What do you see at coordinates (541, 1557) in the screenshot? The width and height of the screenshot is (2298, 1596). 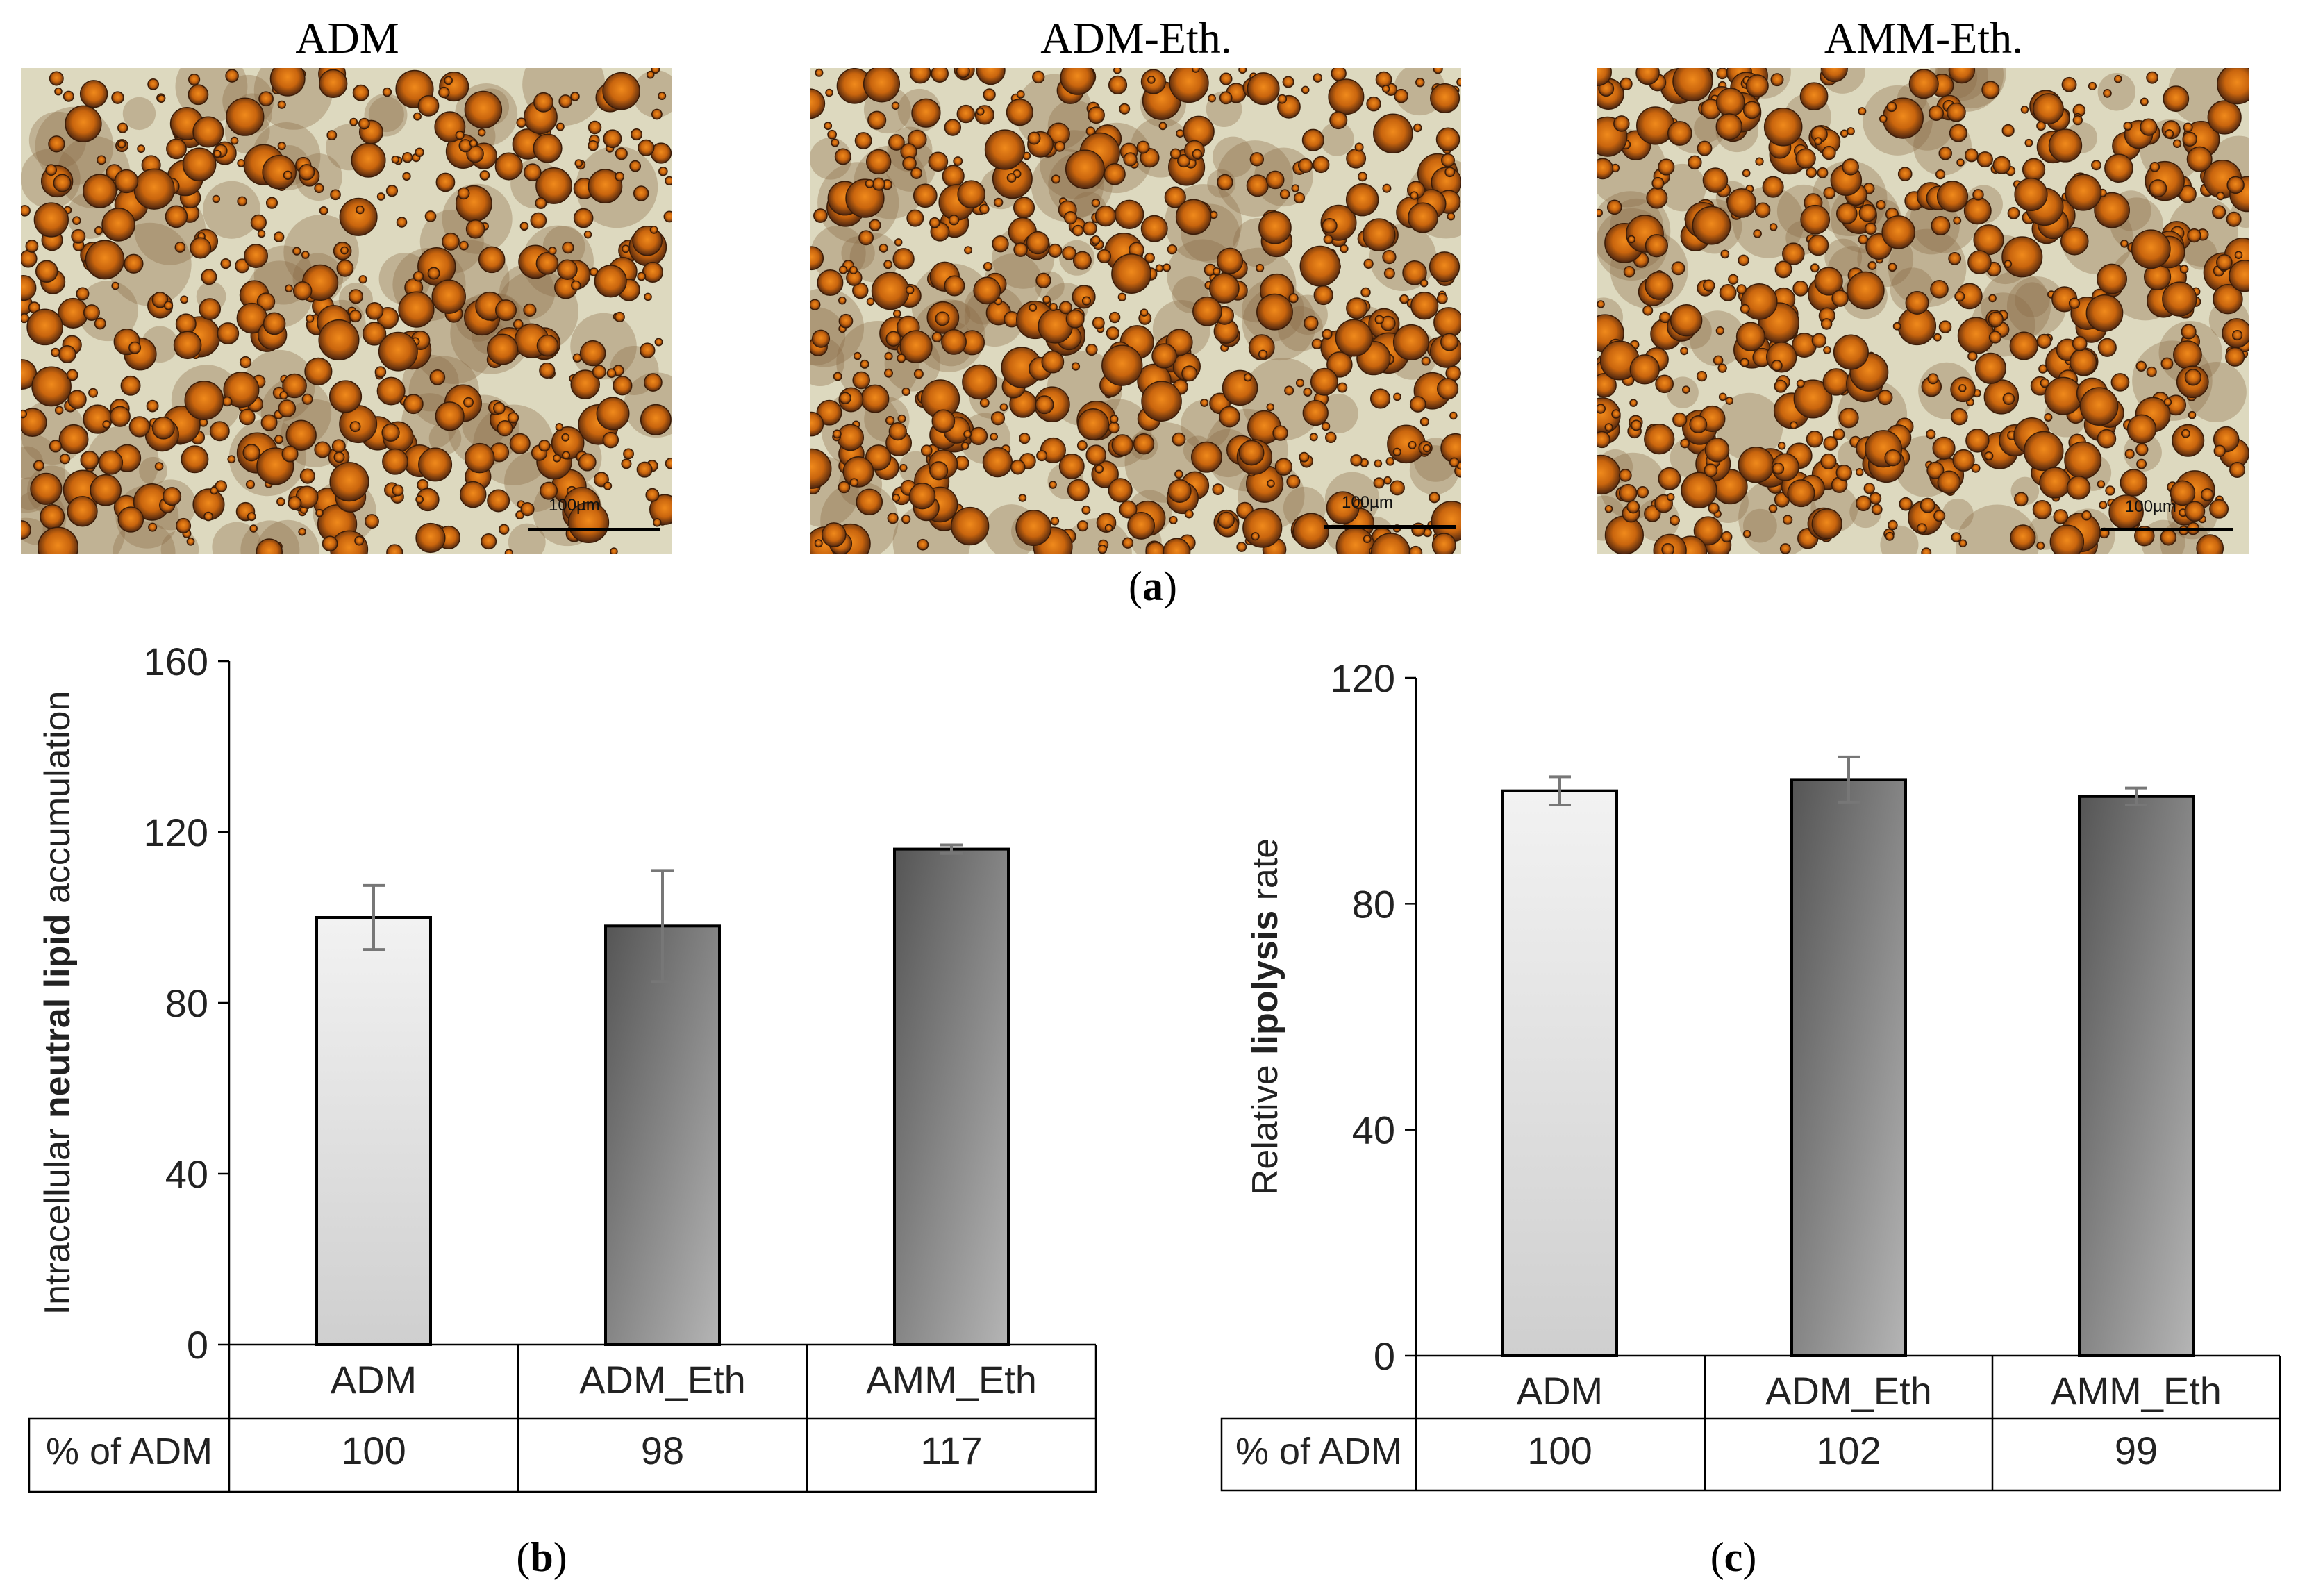 I see `panel-label-b: (b)` at bounding box center [541, 1557].